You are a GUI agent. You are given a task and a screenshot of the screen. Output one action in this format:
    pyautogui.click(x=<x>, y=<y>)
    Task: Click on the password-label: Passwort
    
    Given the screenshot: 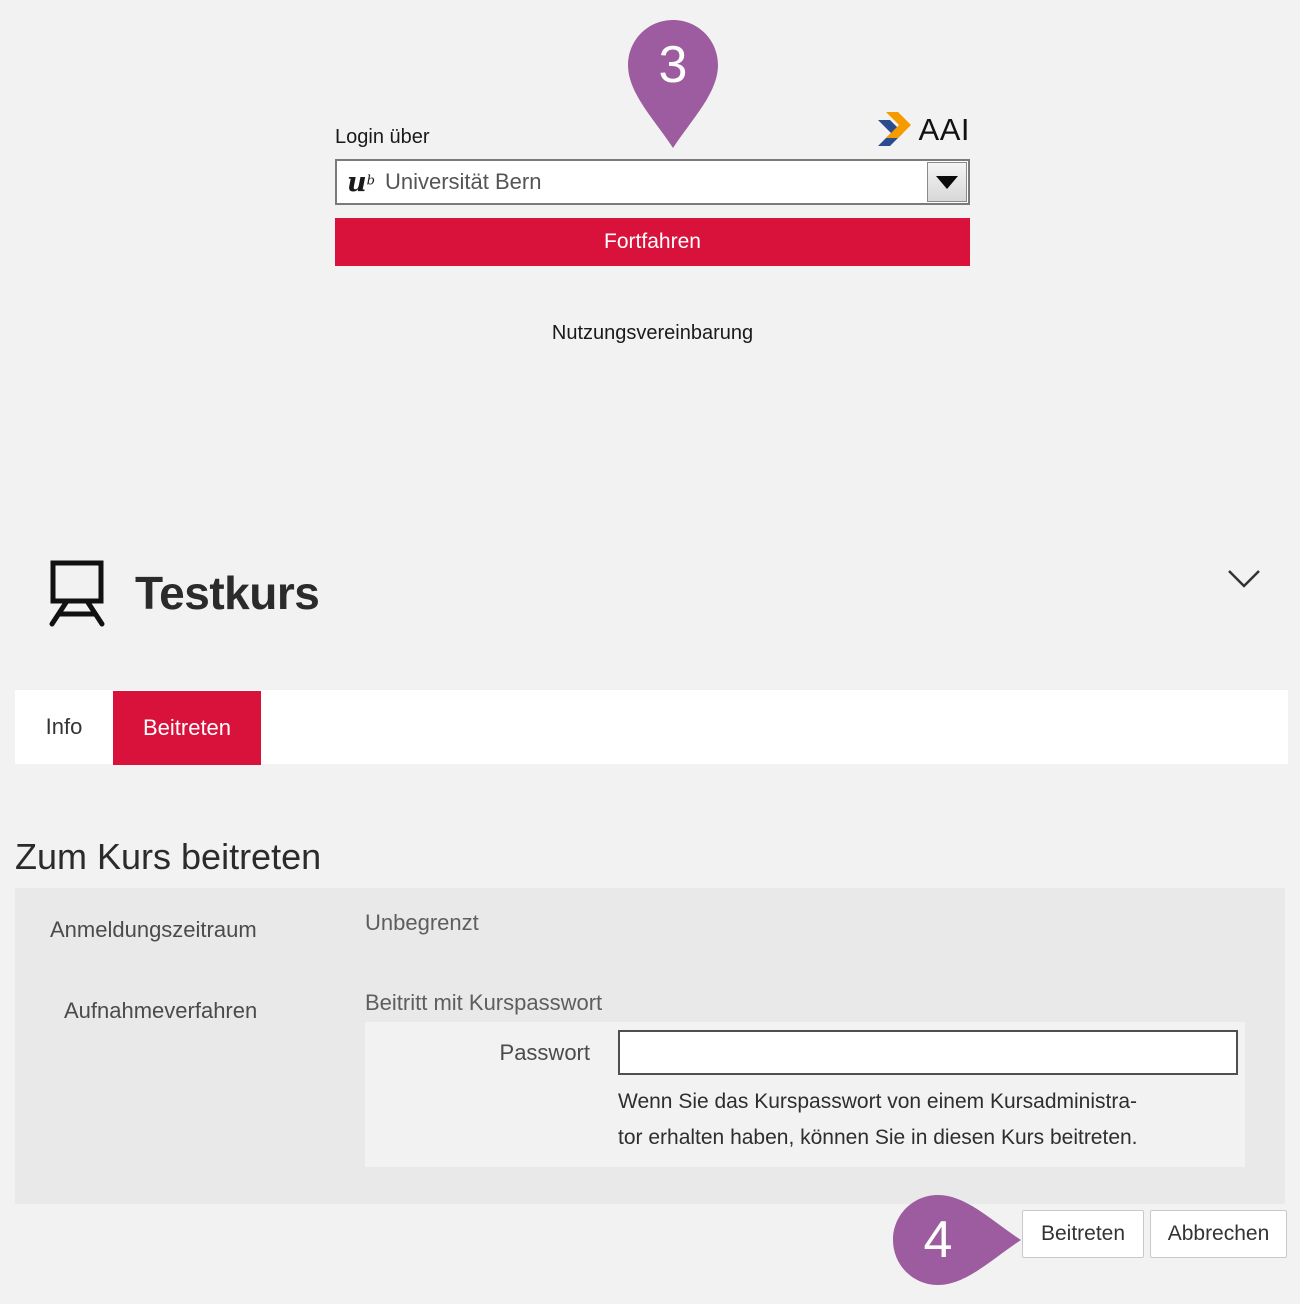 What is the action you would take?
    pyautogui.click(x=544, y=1052)
    